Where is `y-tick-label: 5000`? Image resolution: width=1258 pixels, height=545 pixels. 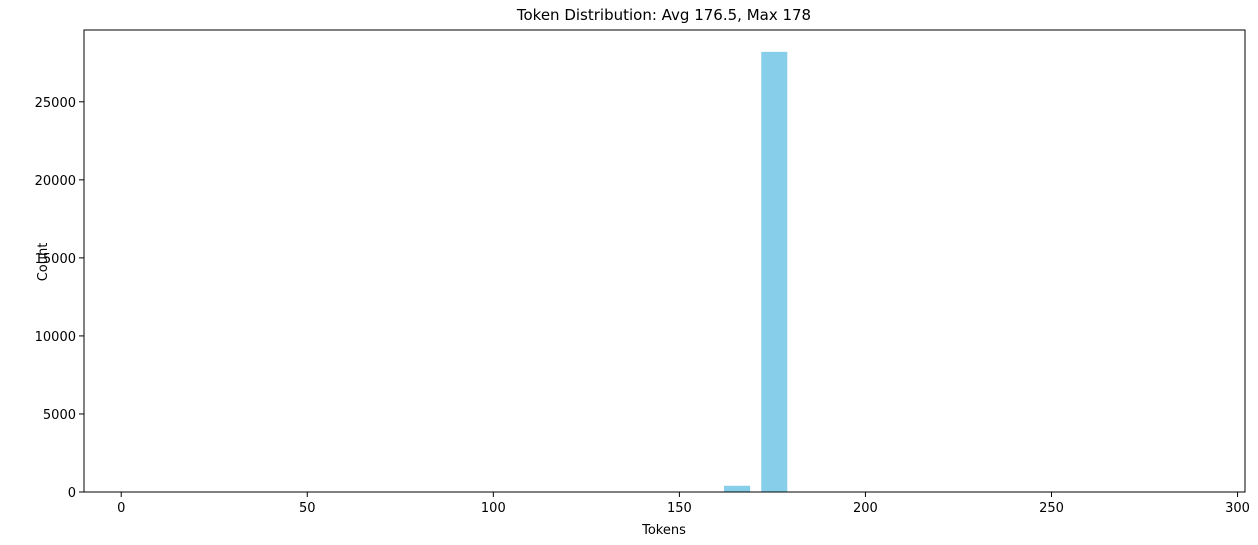
y-tick-label: 5000 is located at coordinates (59, 415).